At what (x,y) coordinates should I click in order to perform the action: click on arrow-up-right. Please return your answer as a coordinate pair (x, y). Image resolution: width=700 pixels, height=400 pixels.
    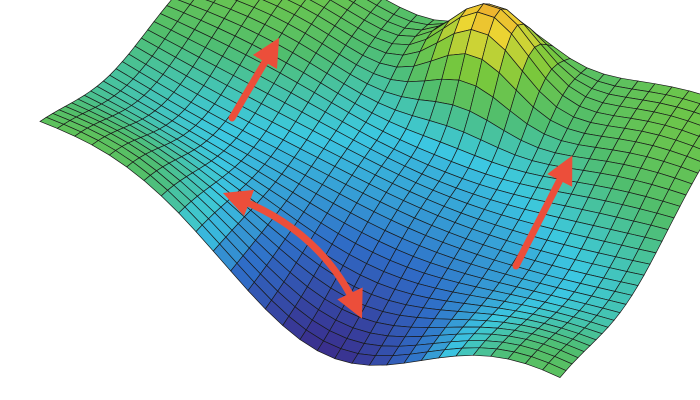
    Looking at the image, I should click on (542, 212).